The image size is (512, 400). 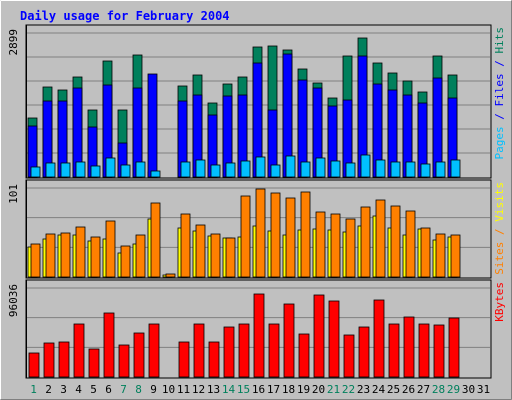 I want to click on x-tick-label-day-21: 21, so click(x=333, y=389).